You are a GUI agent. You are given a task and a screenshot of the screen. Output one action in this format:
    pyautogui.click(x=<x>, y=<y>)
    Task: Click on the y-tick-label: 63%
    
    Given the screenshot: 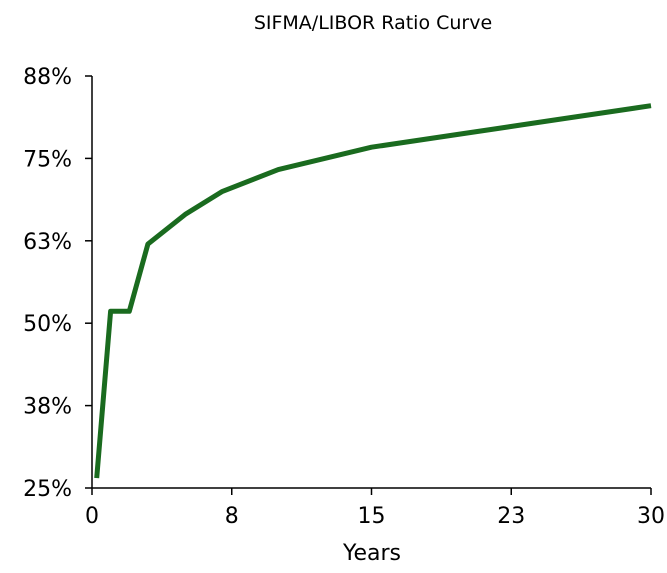 What is the action you would take?
    pyautogui.click(x=47, y=242)
    